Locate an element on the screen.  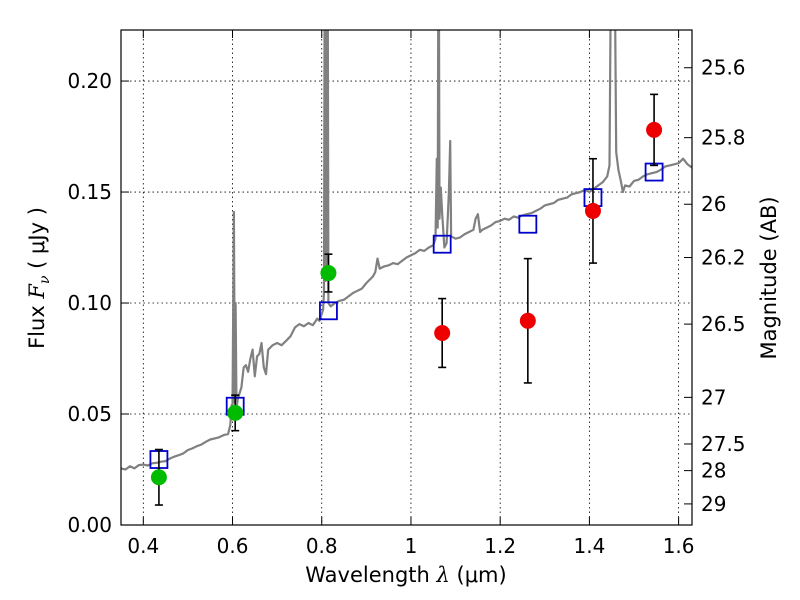
x-axis-label: Wavelength λ (μm) is located at coordinates (405, 575).